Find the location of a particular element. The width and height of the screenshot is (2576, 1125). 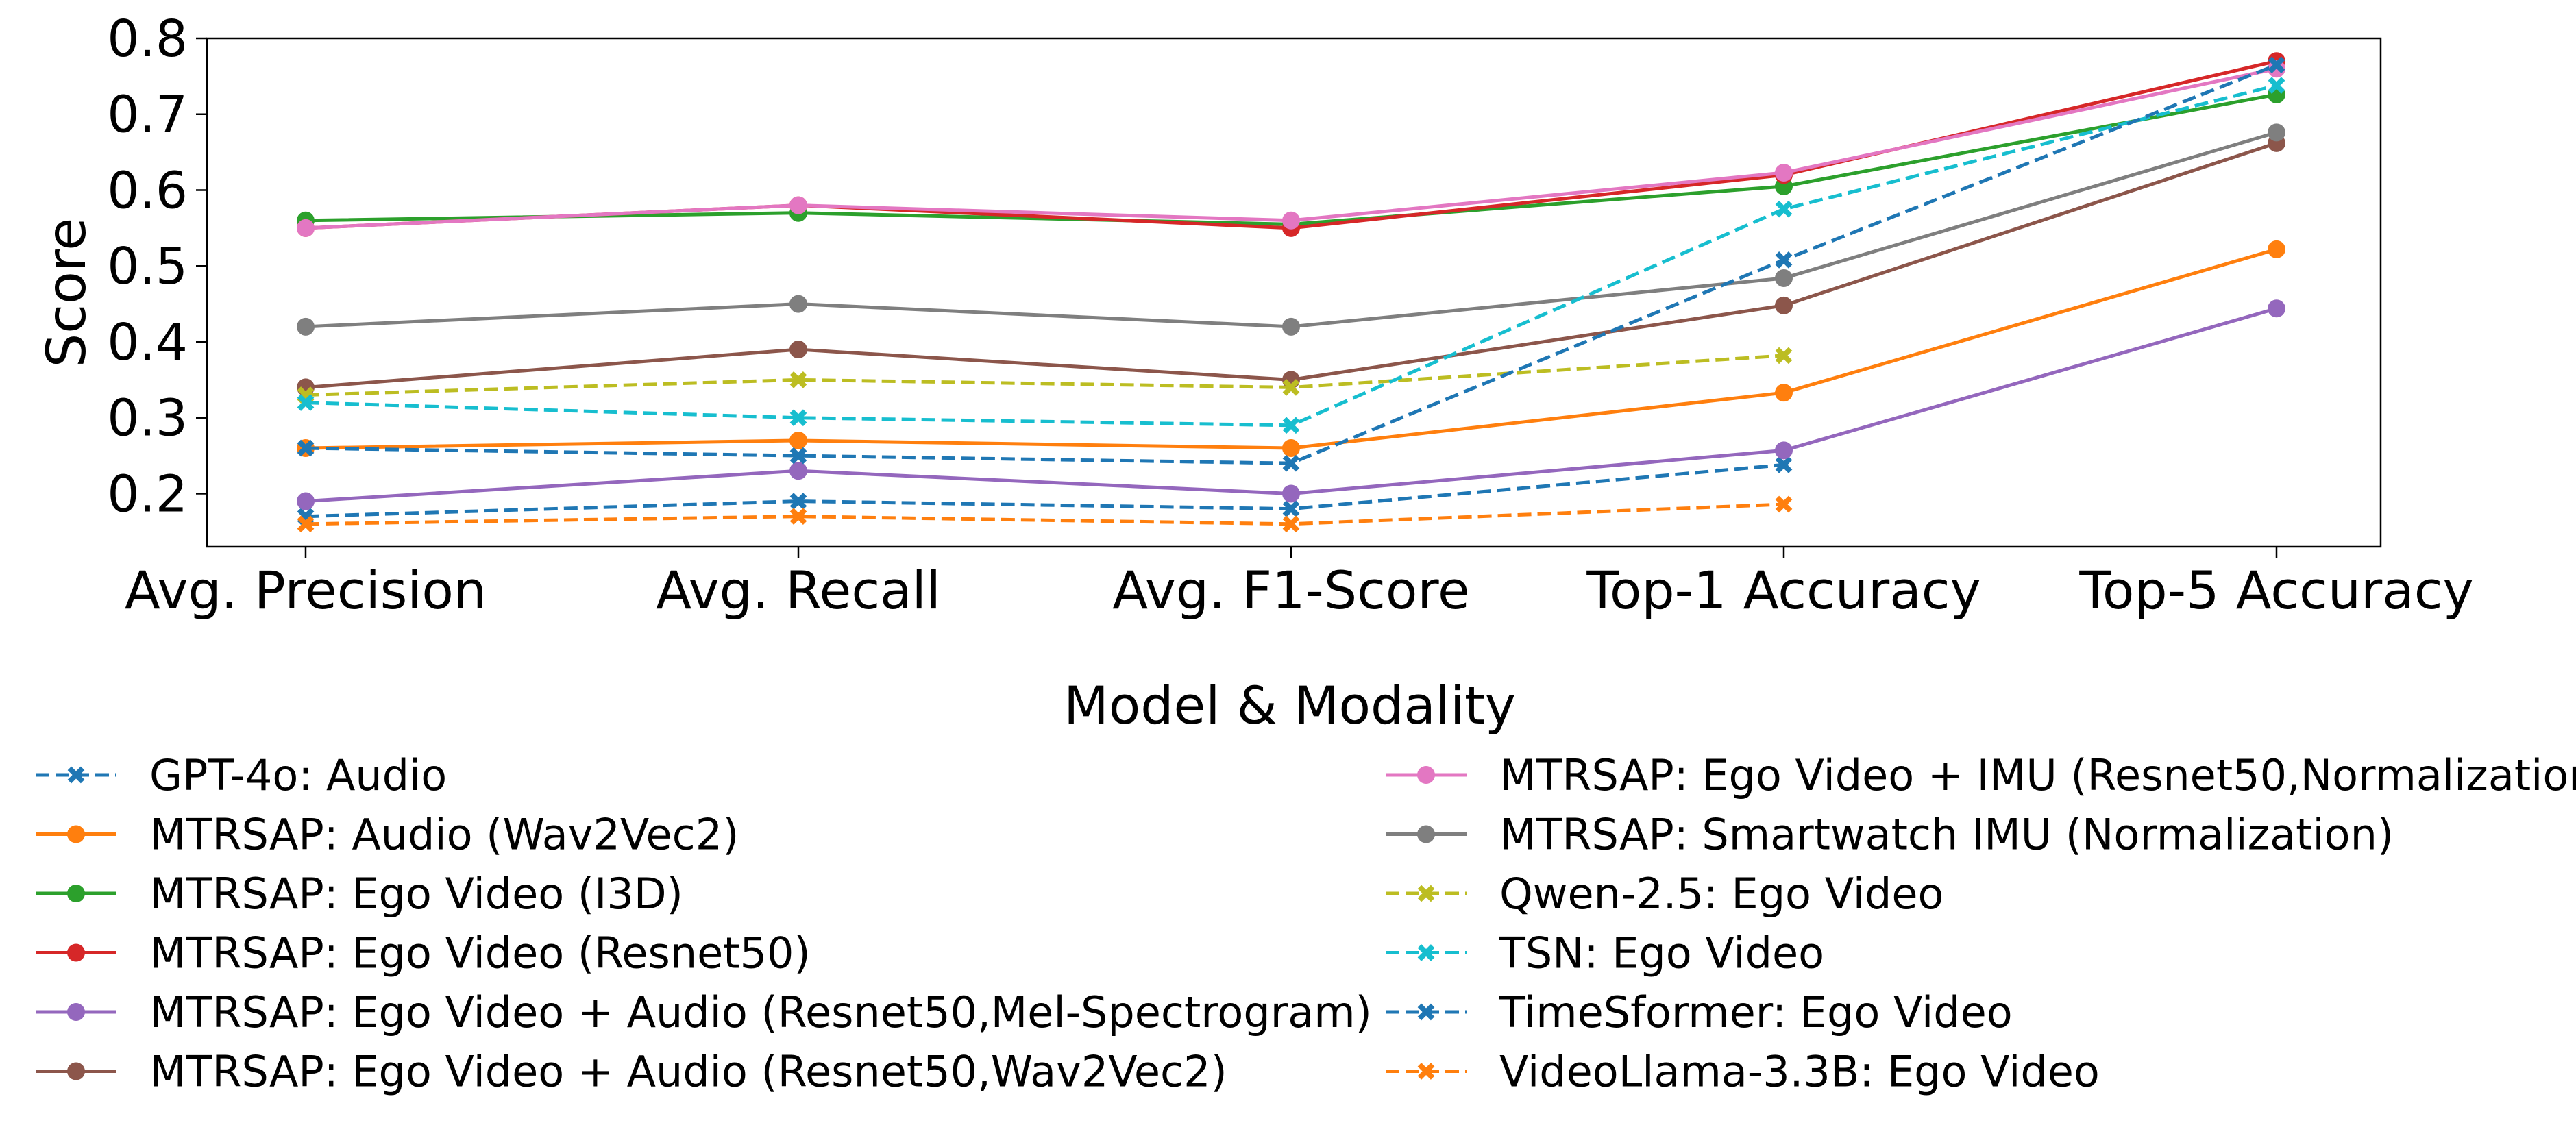

legend-entry: MTRSAP: Ego Video (I3D) is located at coordinates (360, 894).